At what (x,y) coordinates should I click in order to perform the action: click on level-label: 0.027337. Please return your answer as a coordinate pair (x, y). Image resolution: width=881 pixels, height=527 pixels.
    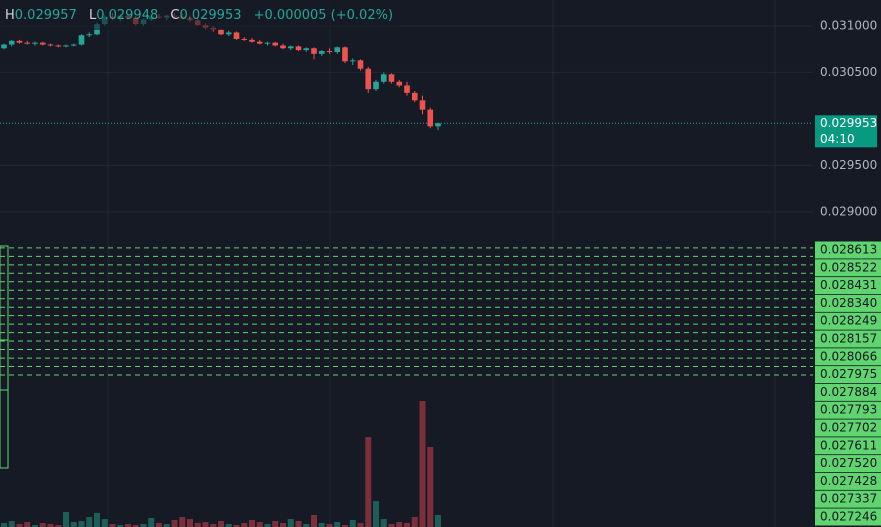
    Looking at the image, I should click on (848, 499).